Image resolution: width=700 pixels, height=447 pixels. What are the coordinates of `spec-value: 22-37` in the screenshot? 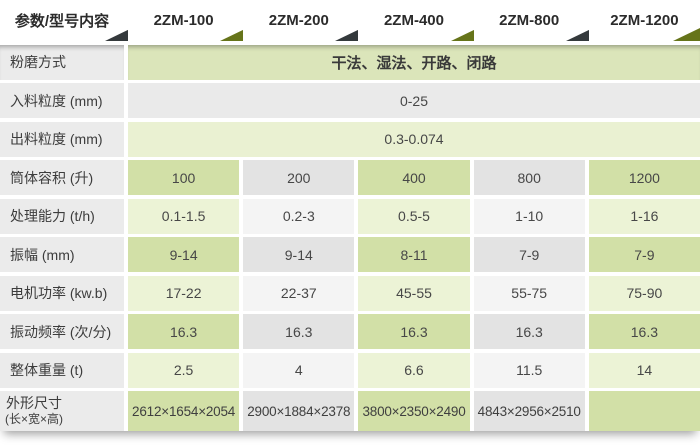 It's located at (299, 293).